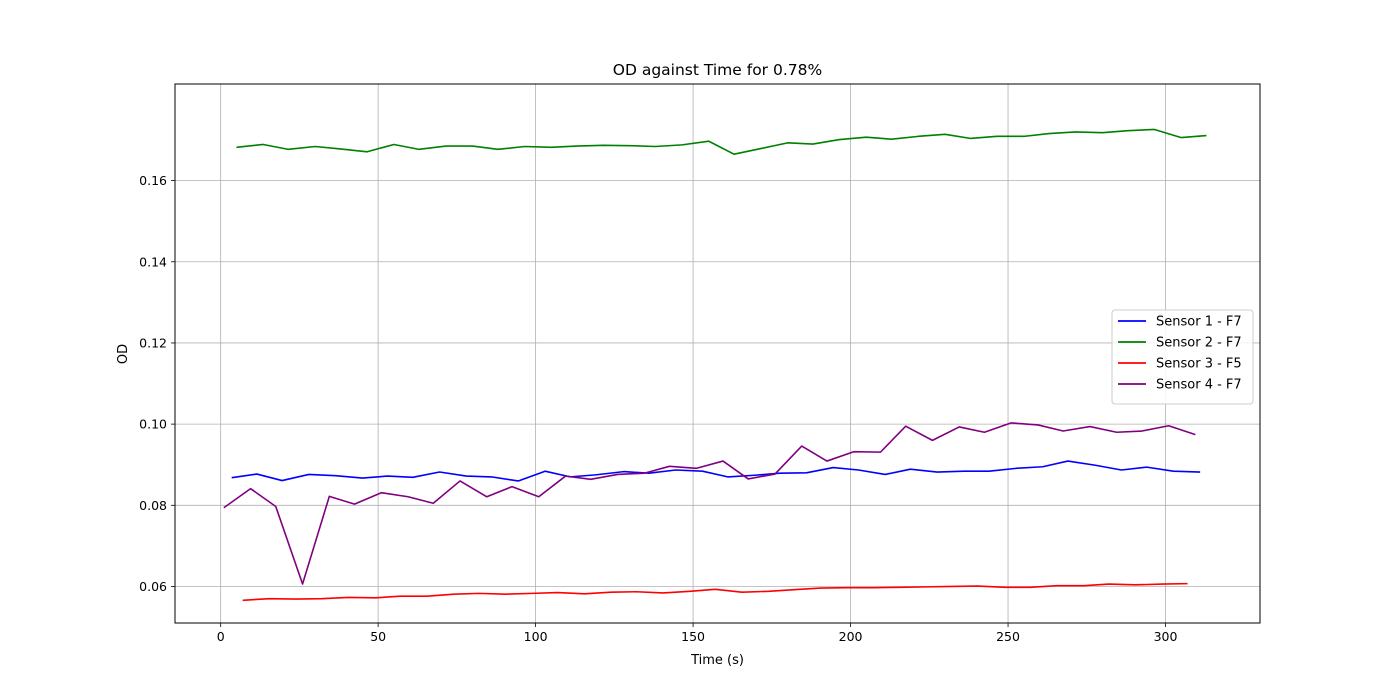 The image size is (1400, 700). What do you see at coordinates (157, 383) in the screenshot?
I see `y-axis-ticks: 0.06 0.08 0.10 0.12 0.14 0.16` at bounding box center [157, 383].